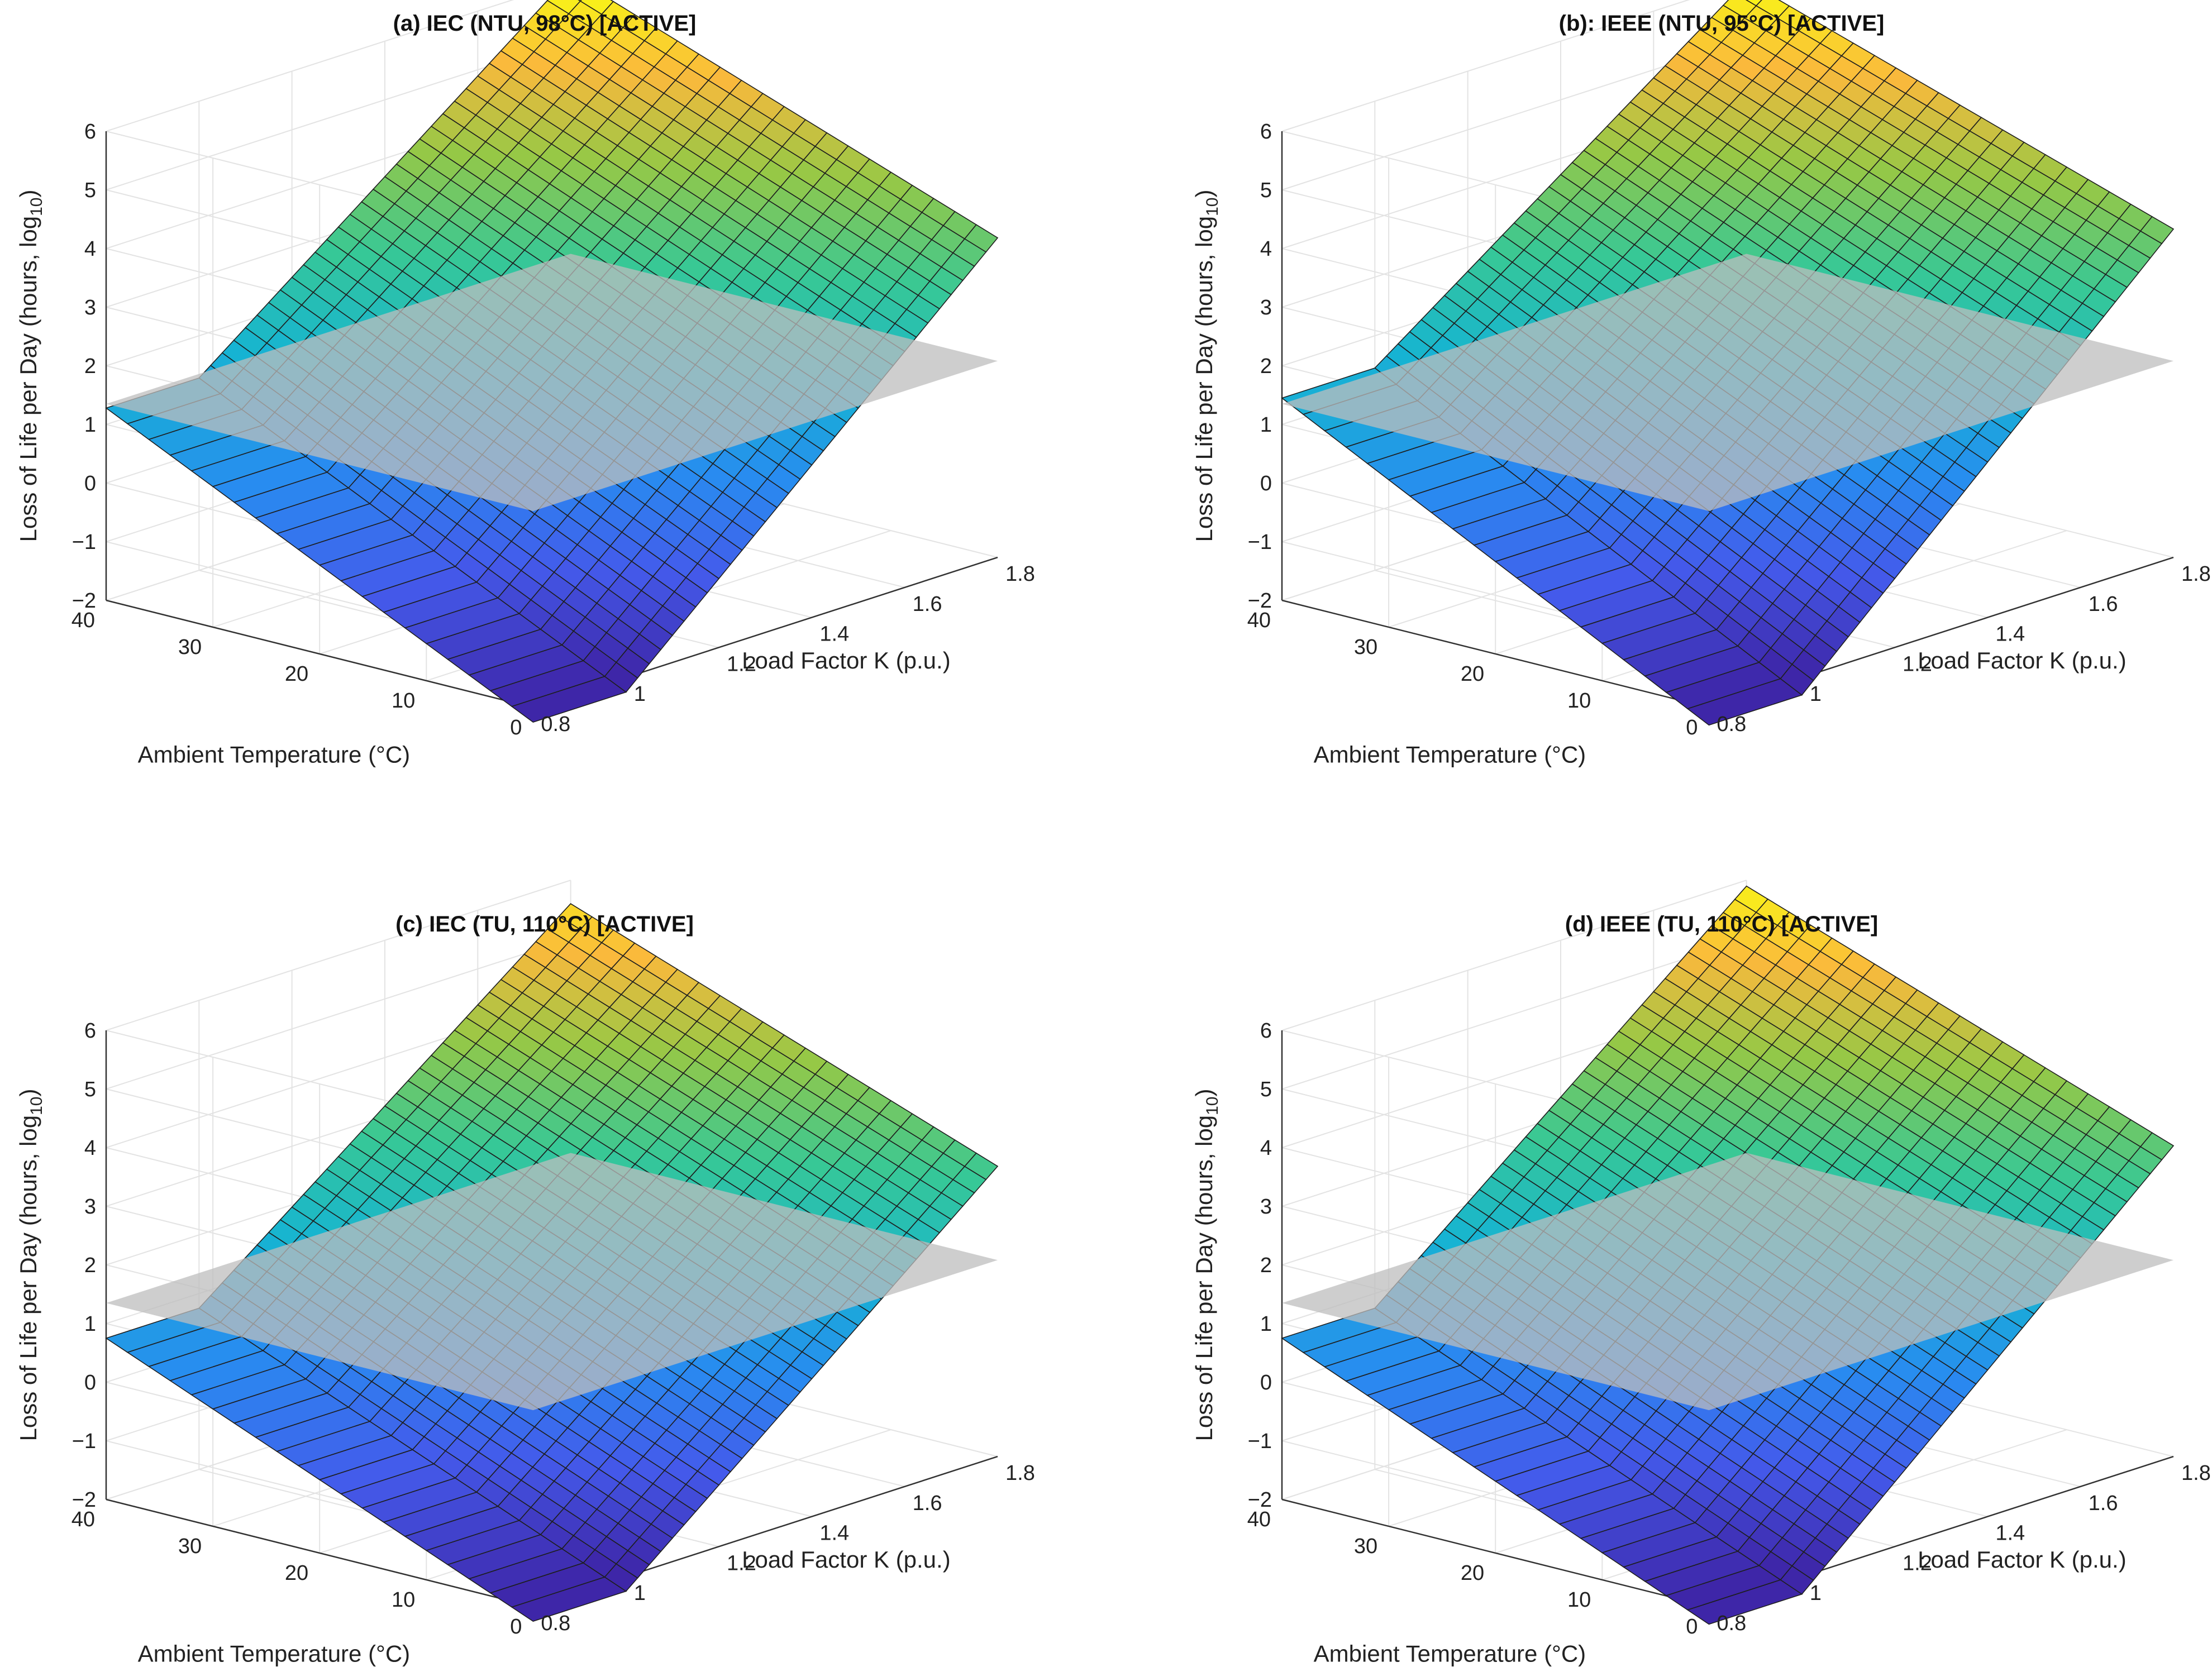  What do you see at coordinates (1722, 23) in the screenshot?
I see `panel-title: (b): IEEE (NTU, 95°C) [ACTIVE]` at bounding box center [1722, 23].